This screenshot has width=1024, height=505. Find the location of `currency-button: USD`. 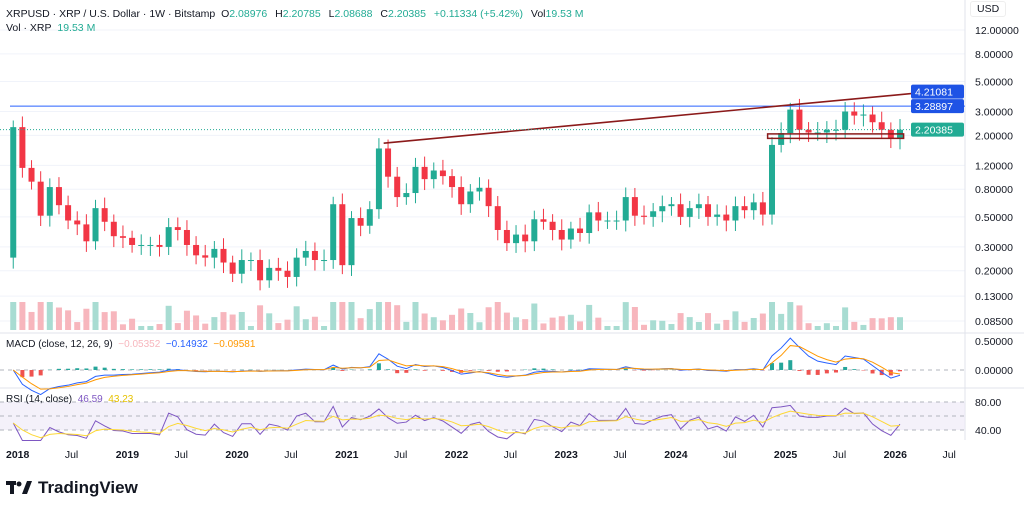

currency-button: USD is located at coordinates (988, 9).